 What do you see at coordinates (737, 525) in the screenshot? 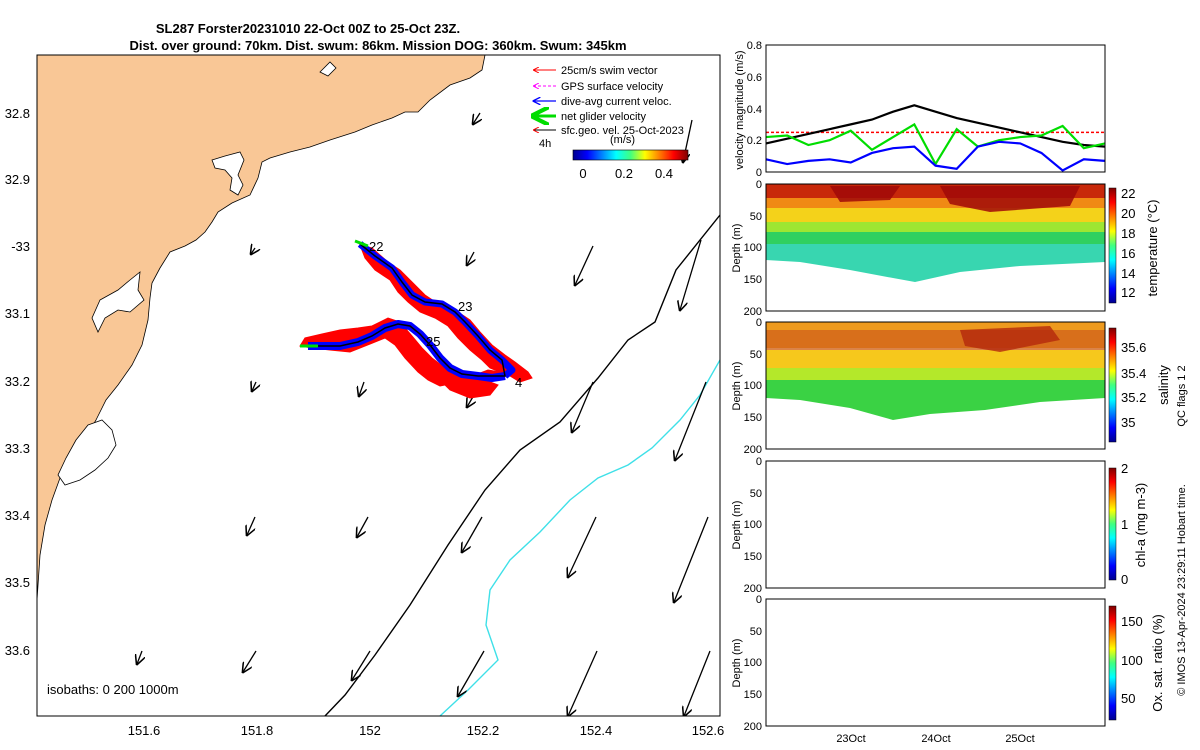
I see `chla-y-label: Depth (m)` at bounding box center [737, 525].